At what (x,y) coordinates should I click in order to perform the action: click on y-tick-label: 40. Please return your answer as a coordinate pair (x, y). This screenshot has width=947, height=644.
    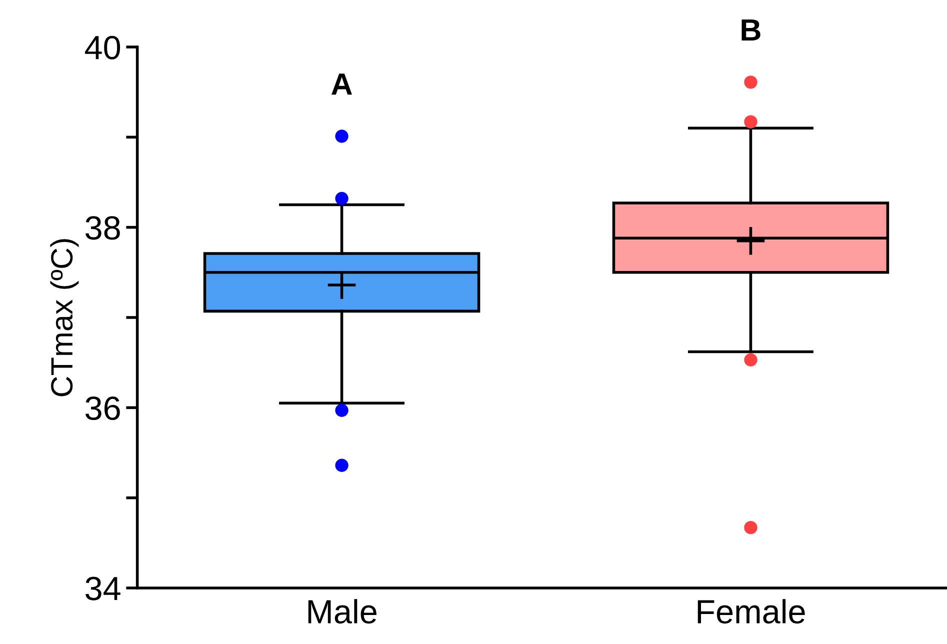
    Looking at the image, I should click on (102, 48).